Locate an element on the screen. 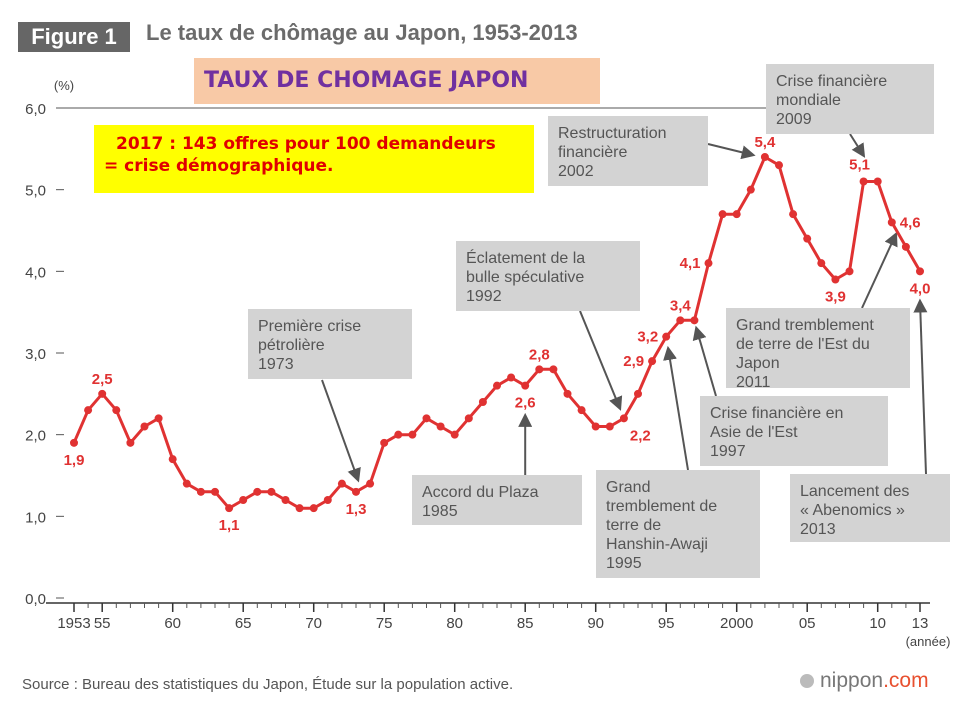  x-tick-label: 95 is located at coordinates (666, 623).